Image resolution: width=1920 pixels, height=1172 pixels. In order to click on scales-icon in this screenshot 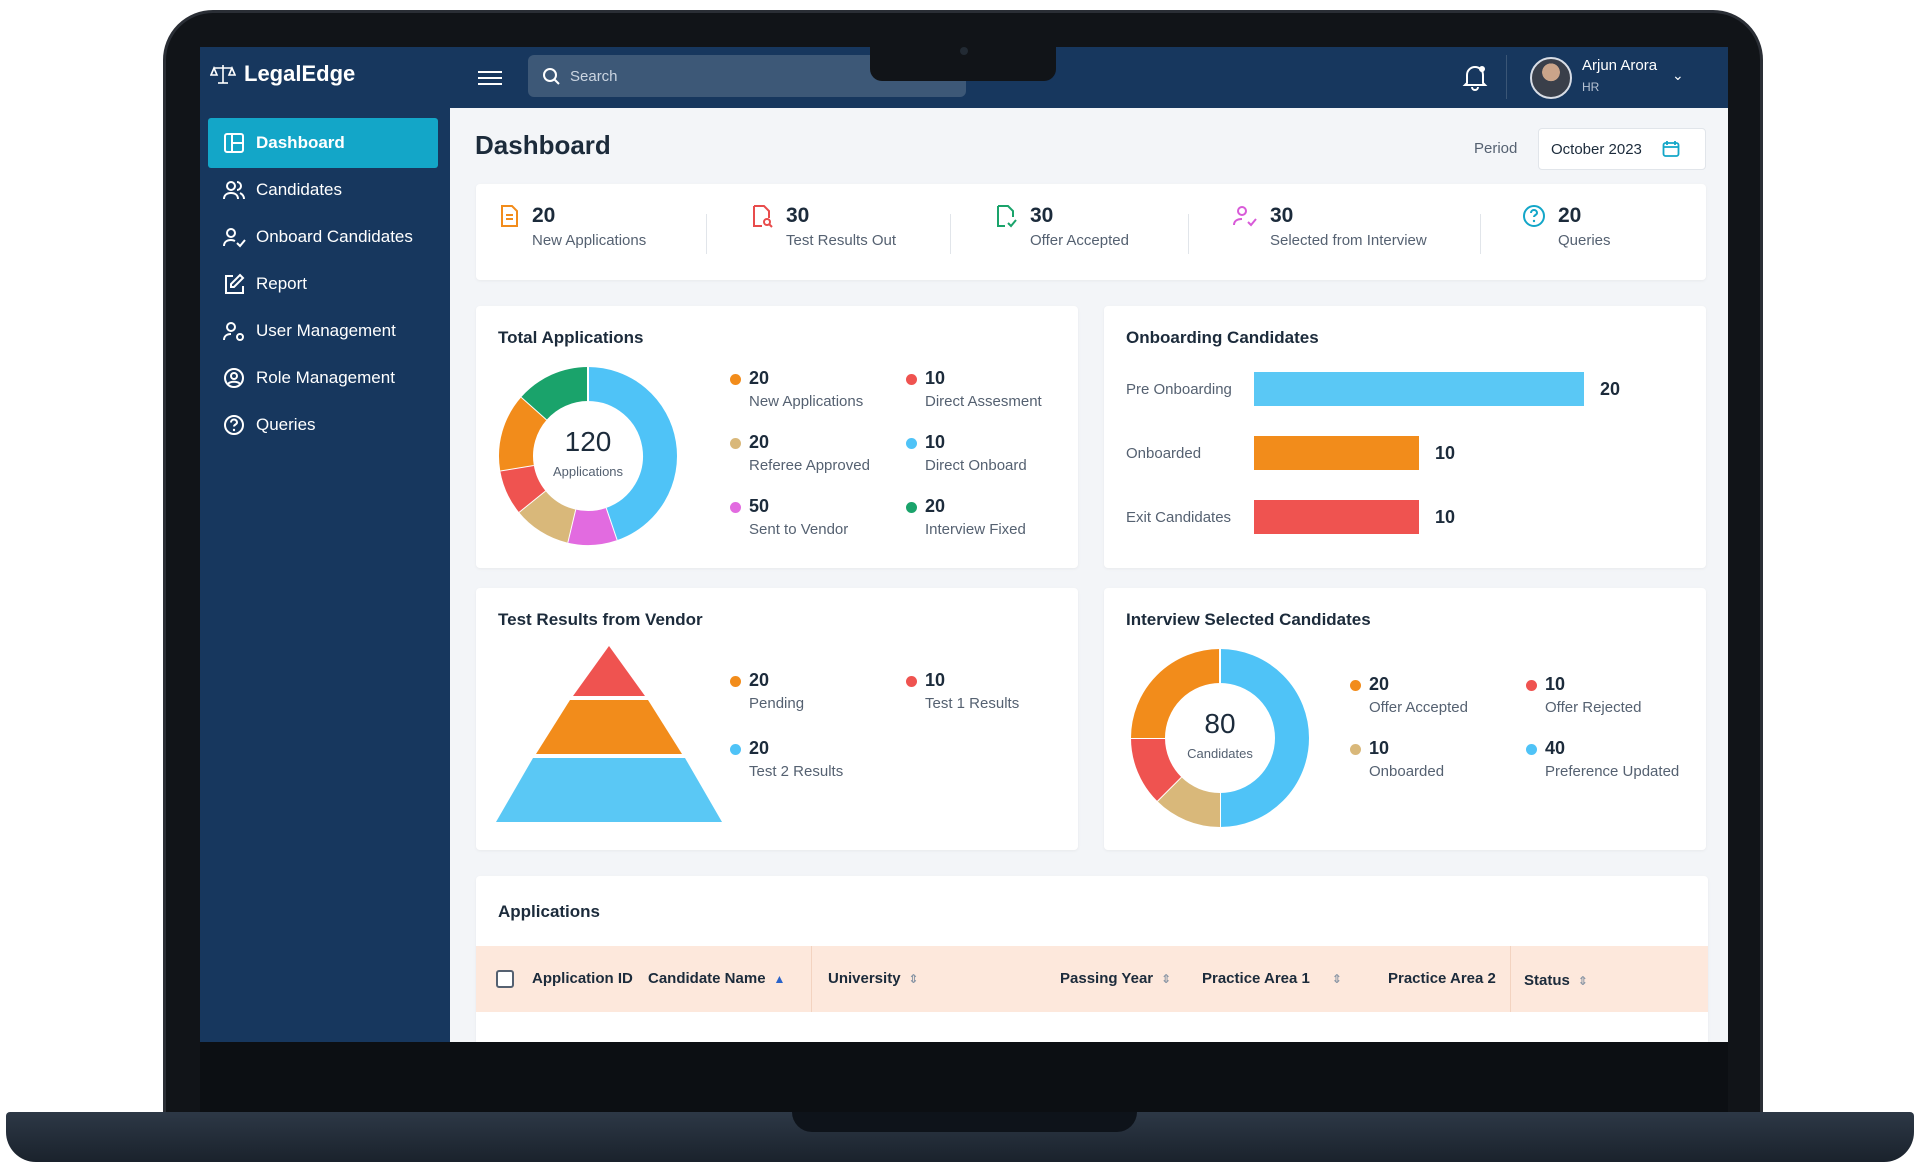, I will do `click(223, 74)`.